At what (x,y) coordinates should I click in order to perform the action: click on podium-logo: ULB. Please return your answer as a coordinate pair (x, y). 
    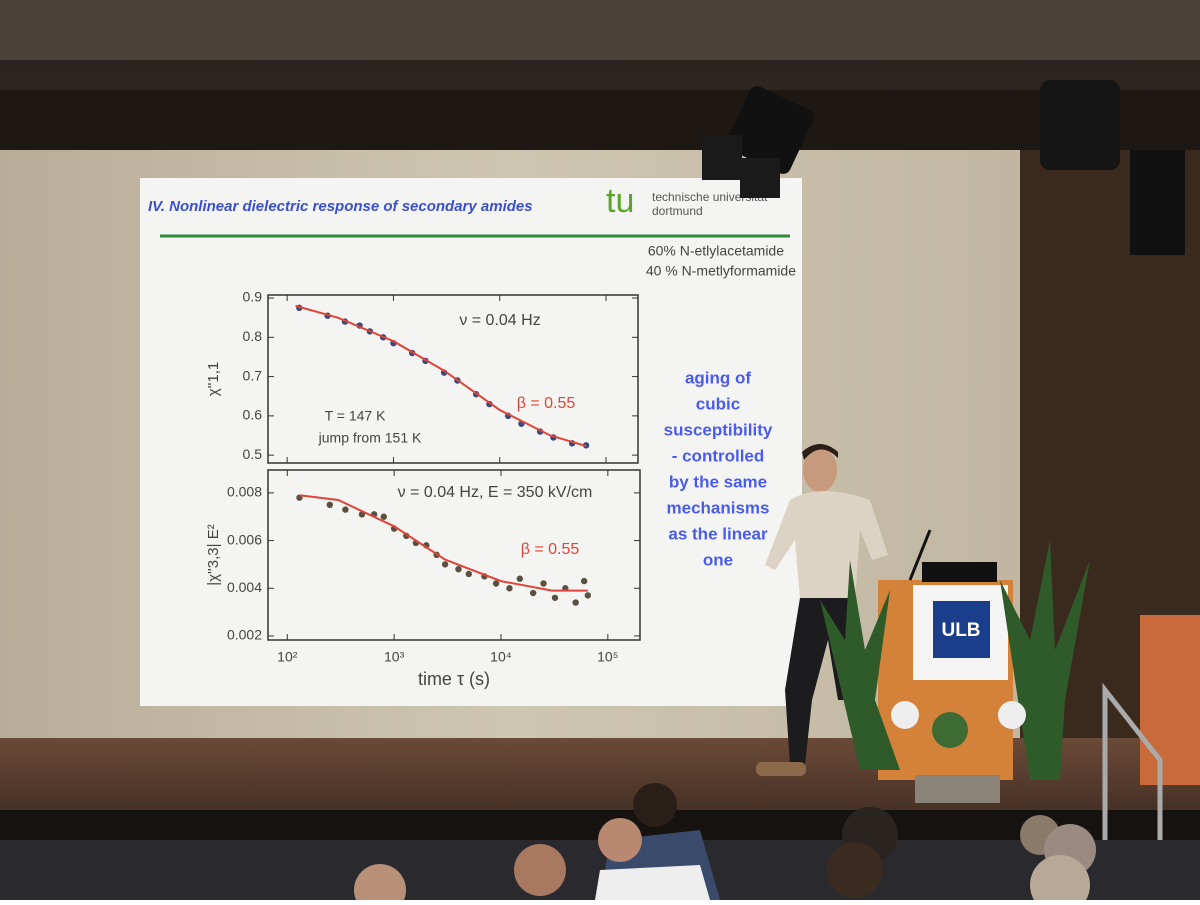
    Looking at the image, I should click on (960, 630).